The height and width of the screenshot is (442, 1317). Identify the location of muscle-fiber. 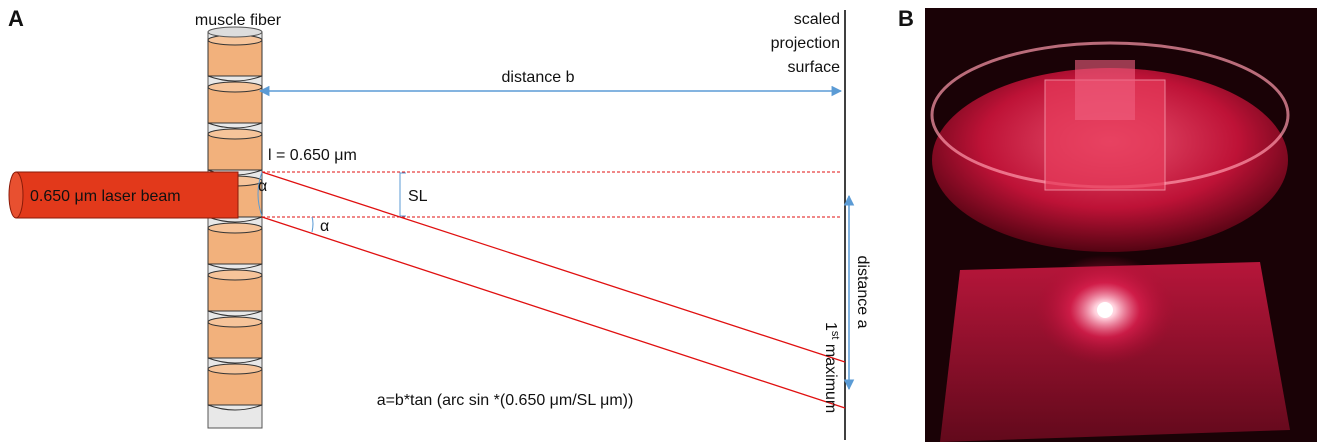
(235, 227).